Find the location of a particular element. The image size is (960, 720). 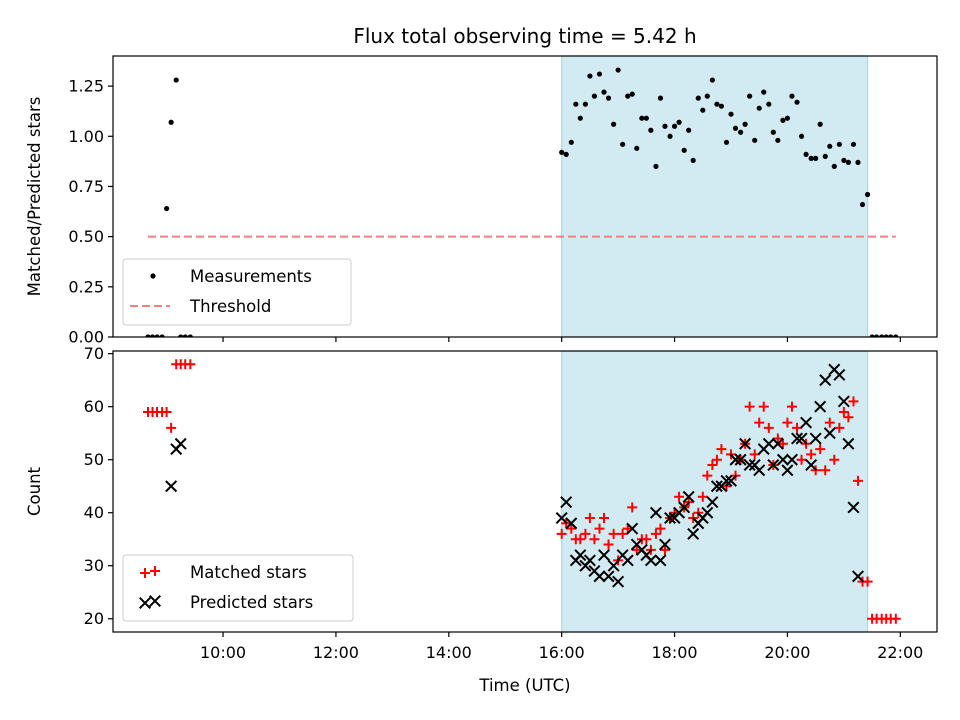

y-axis-label: Count is located at coordinates (34, 491).